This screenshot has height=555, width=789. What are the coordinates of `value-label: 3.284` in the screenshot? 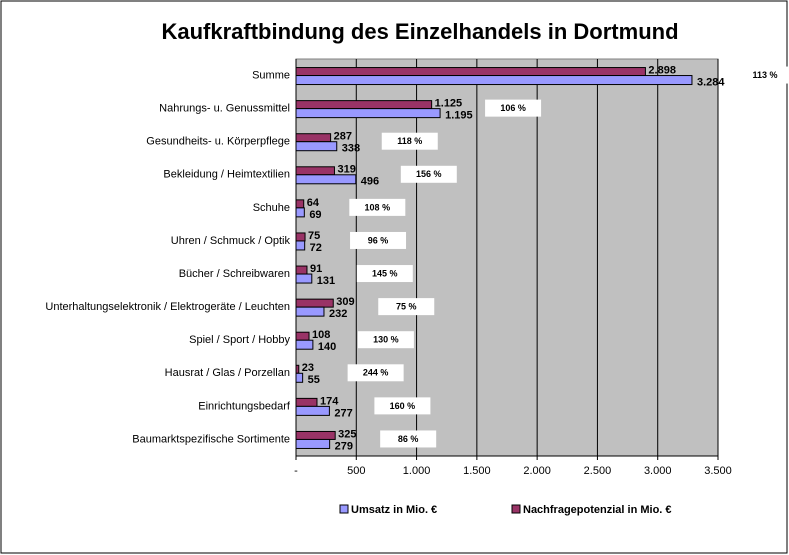 It's located at (711, 82).